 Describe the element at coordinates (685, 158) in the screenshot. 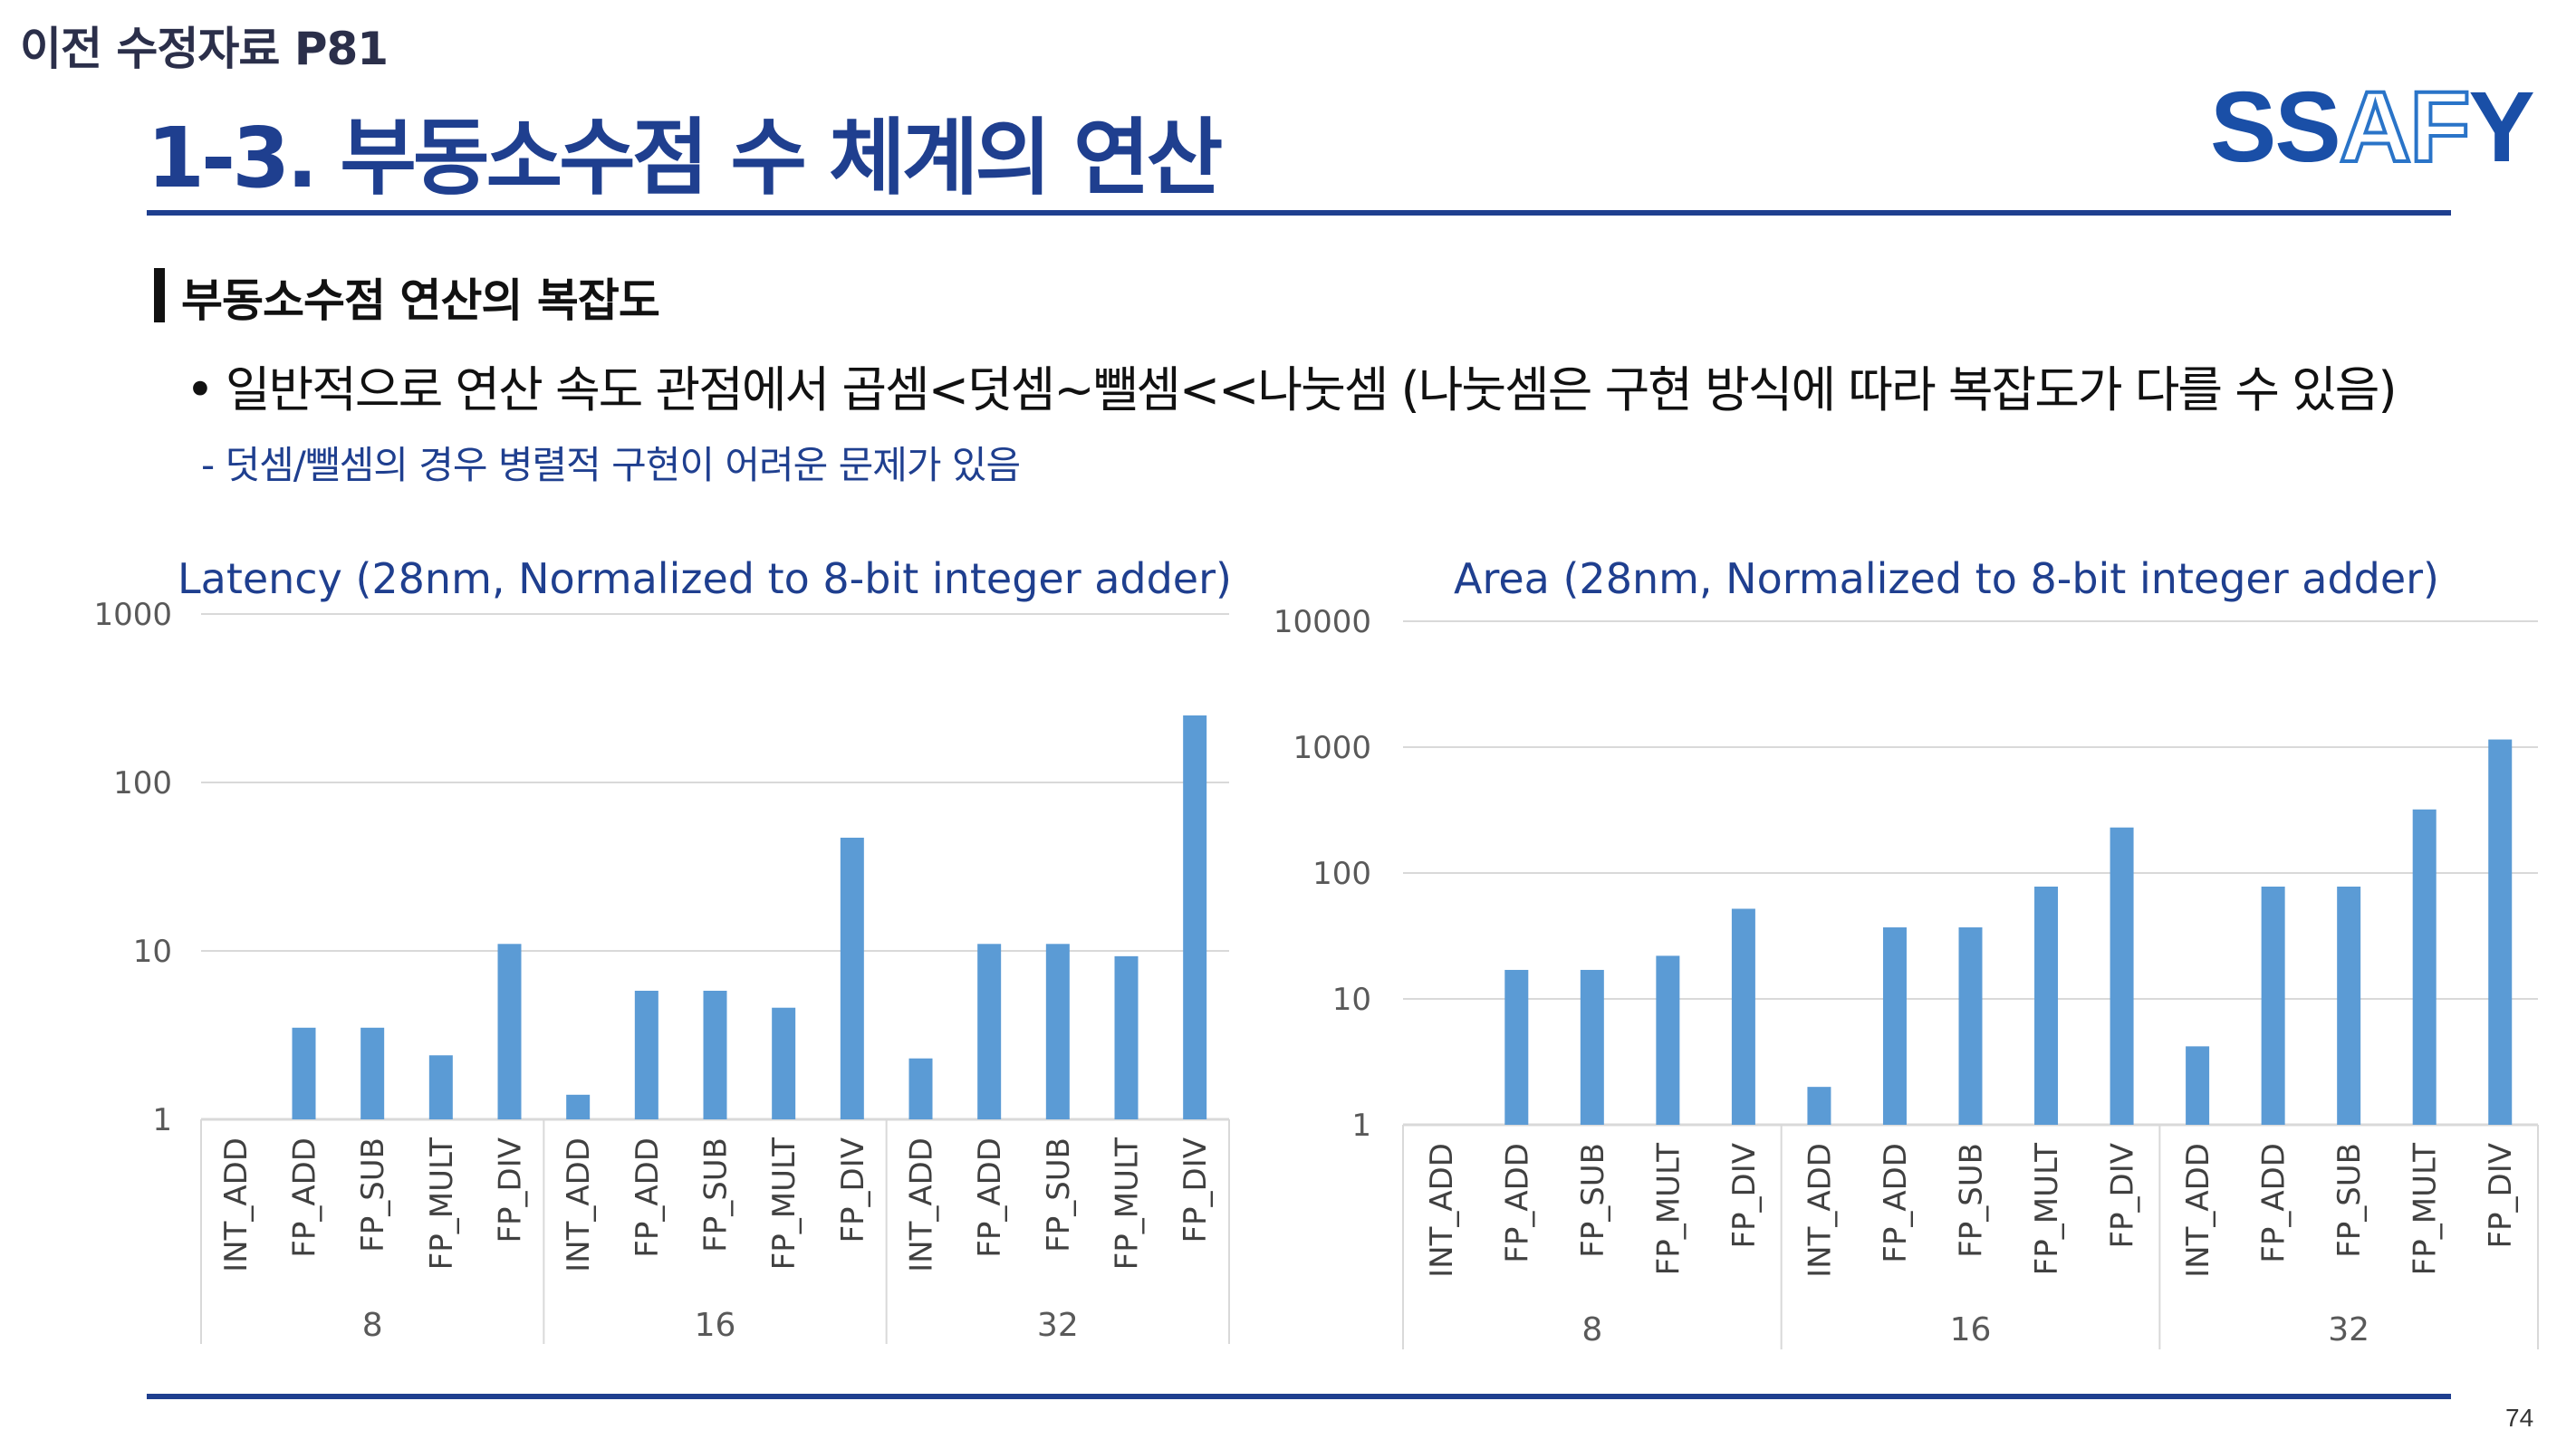

I see `page-title: 1-3. 부동소수점 수 체계의 연산` at that location.